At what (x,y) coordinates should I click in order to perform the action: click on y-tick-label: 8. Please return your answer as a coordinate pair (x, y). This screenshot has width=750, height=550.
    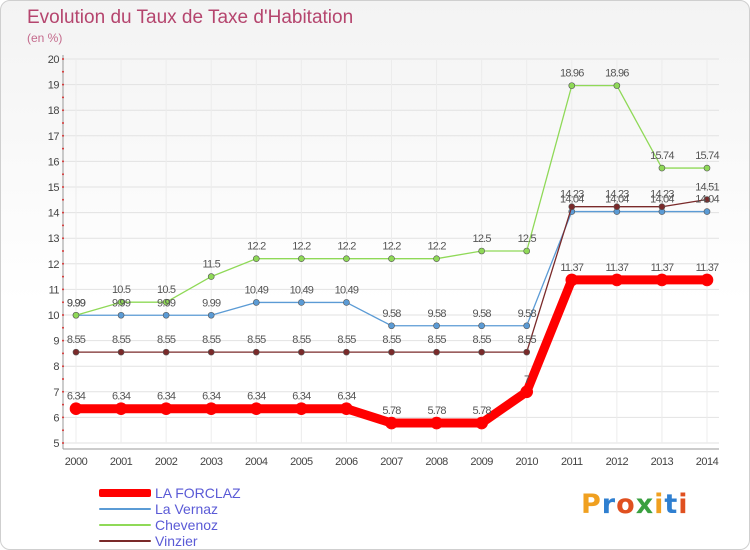
    Looking at the image, I should click on (56, 367).